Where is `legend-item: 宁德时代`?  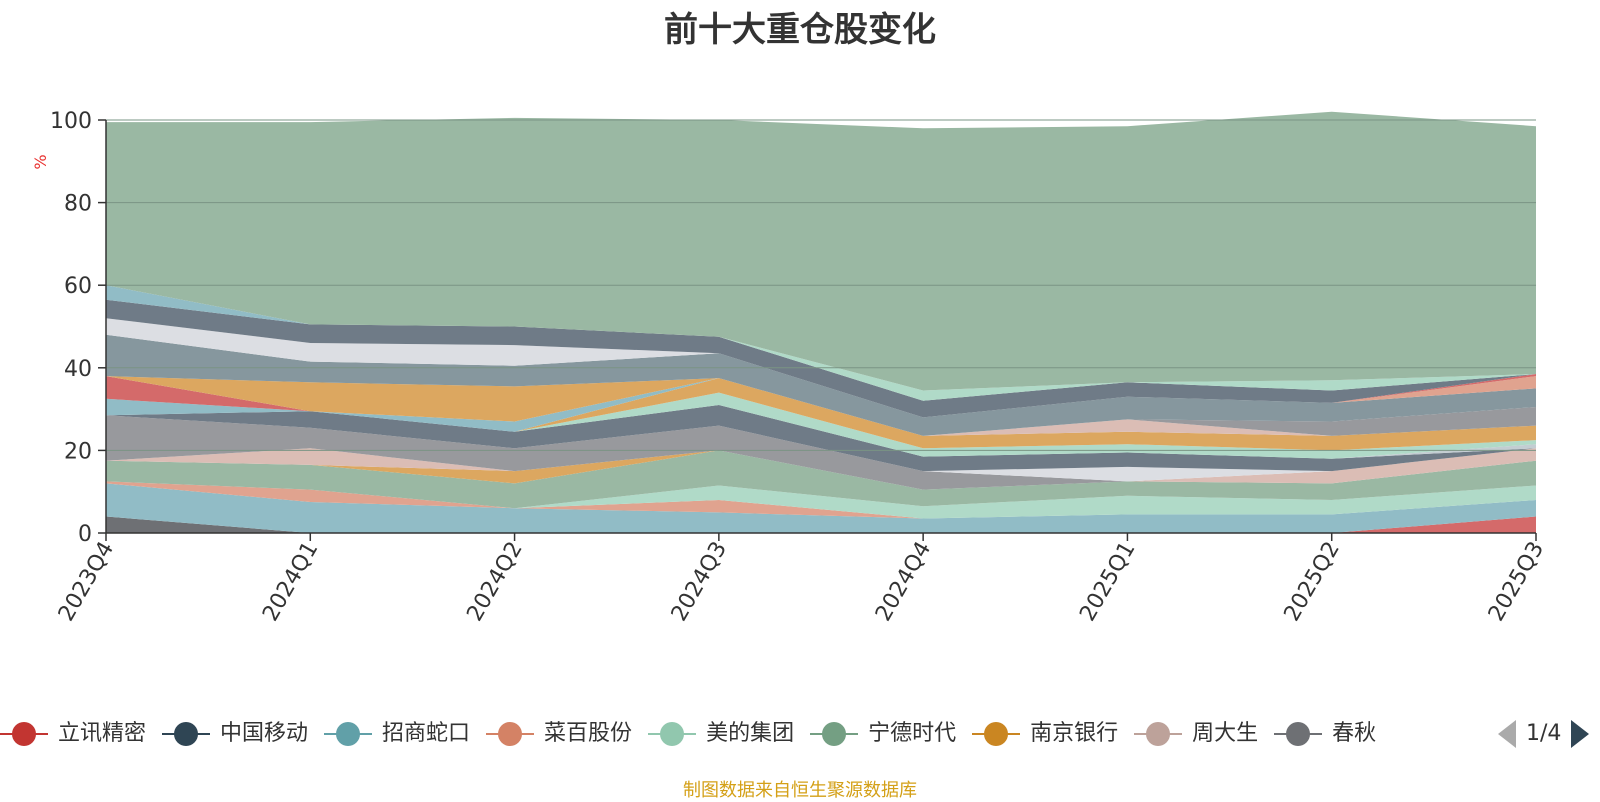 legend-item: 宁德时代 is located at coordinates (883, 734).